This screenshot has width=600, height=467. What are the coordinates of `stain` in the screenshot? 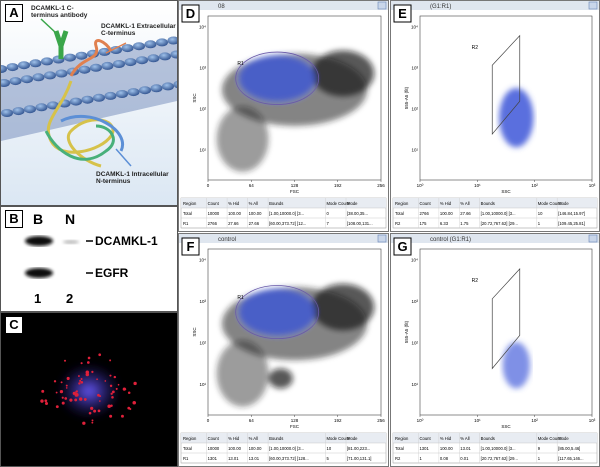 It's located at (88, 389).